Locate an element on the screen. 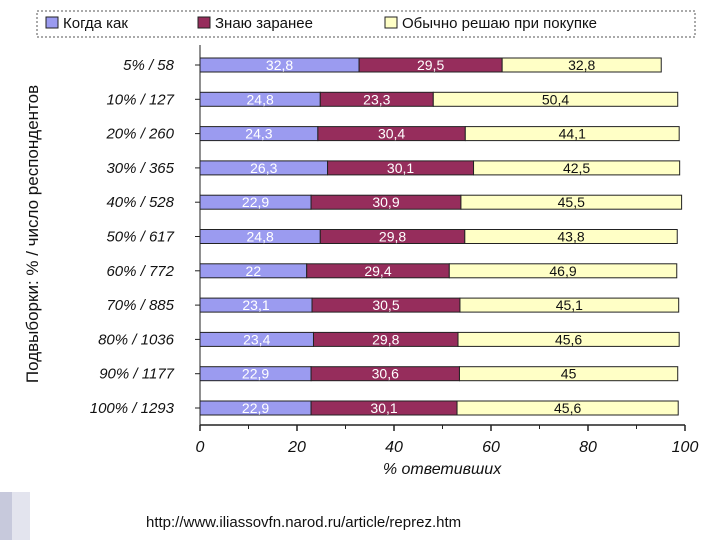 The width and height of the screenshot is (720, 540). legend-box is located at coordinates (366, 24).